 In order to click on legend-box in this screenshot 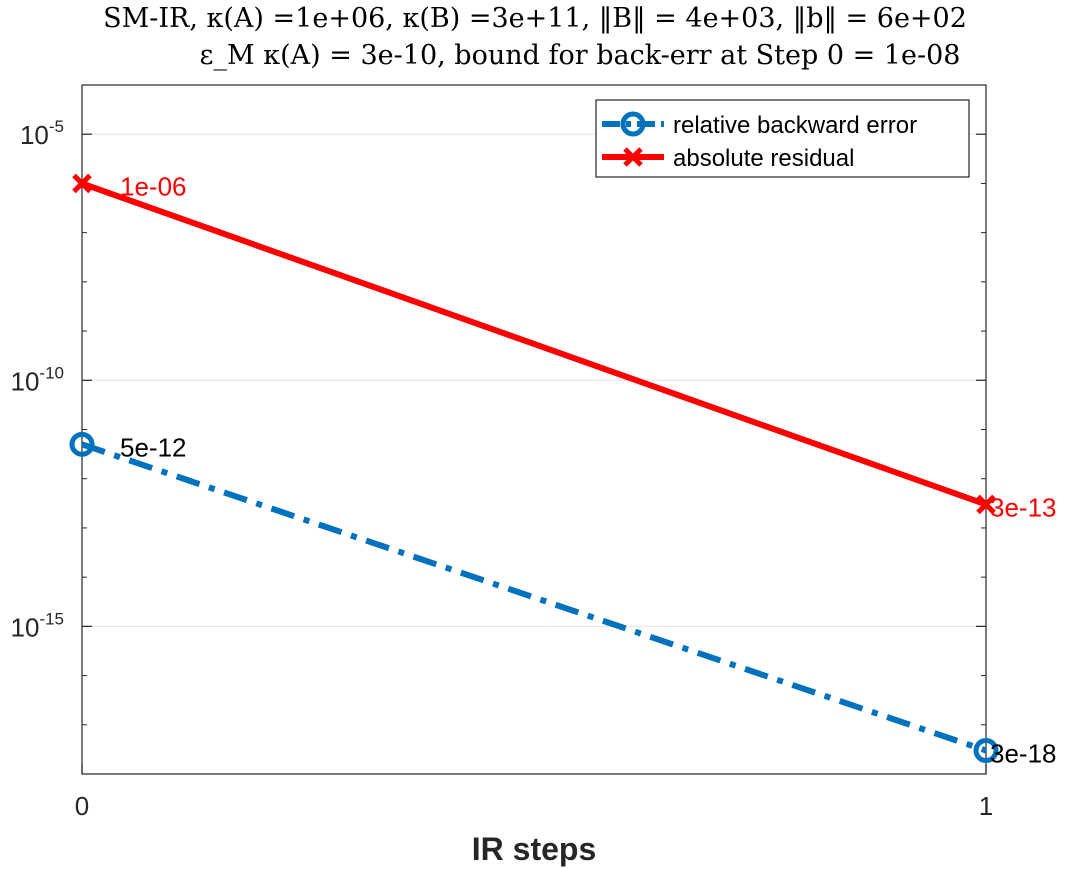, I will do `click(782, 138)`.